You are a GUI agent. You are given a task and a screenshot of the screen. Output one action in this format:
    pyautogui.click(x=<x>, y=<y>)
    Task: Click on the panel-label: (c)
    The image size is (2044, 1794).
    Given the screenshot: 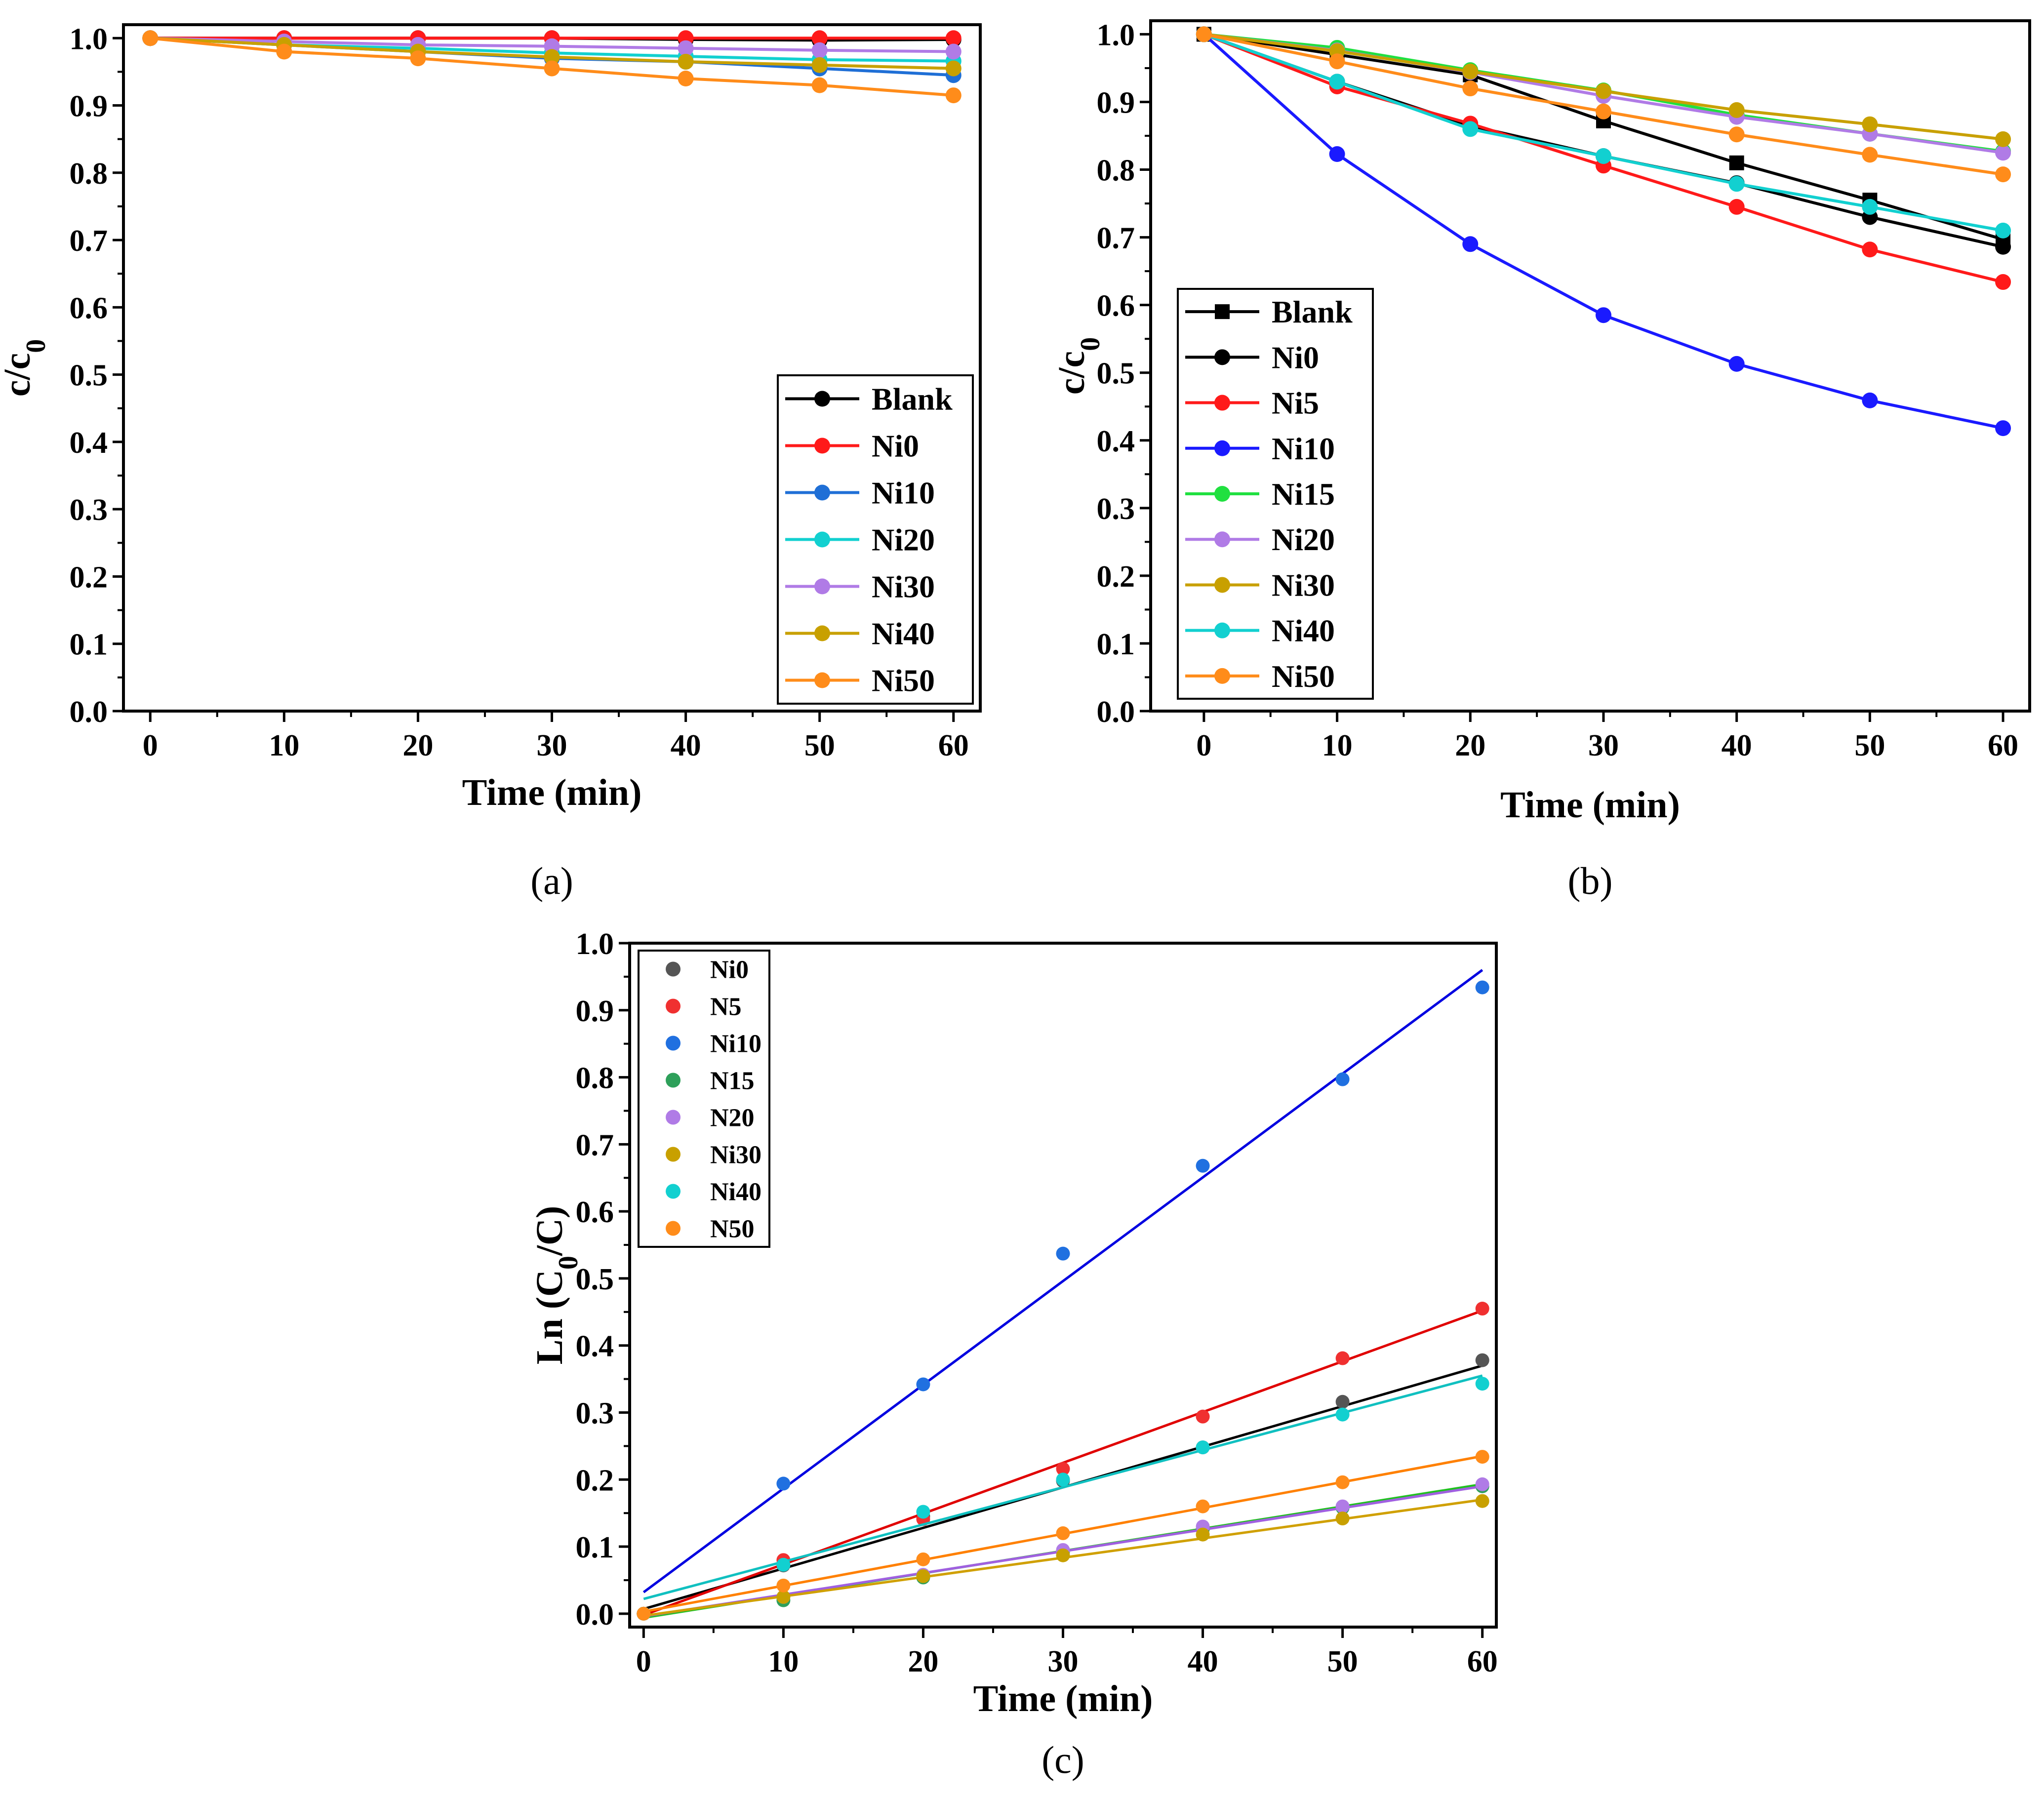 What is the action you would take?
    pyautogui.click(x=1063, y=1759)
    